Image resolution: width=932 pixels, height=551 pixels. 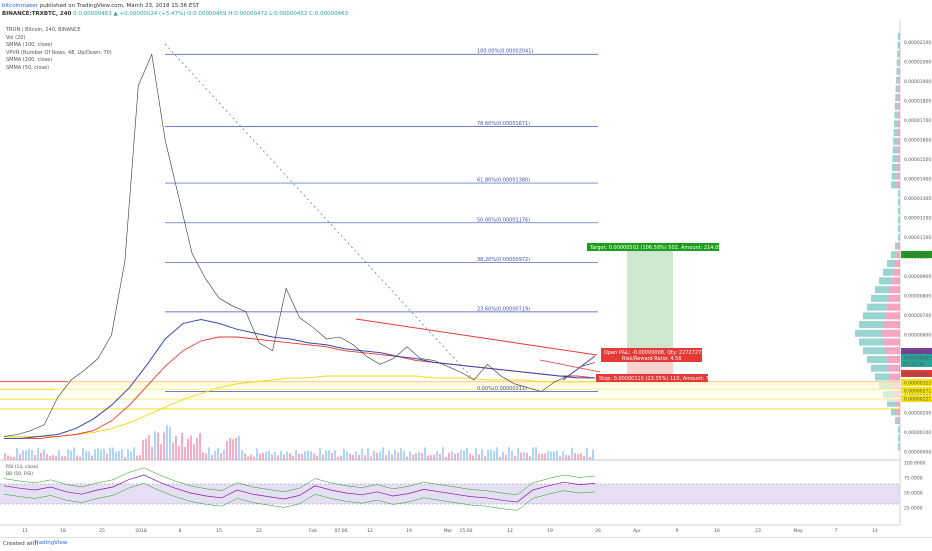 What do you see at coordinates (20, 6) in the screenshot?
I see `author-link: bitcoinmaker` at bounding box center [20, 6].